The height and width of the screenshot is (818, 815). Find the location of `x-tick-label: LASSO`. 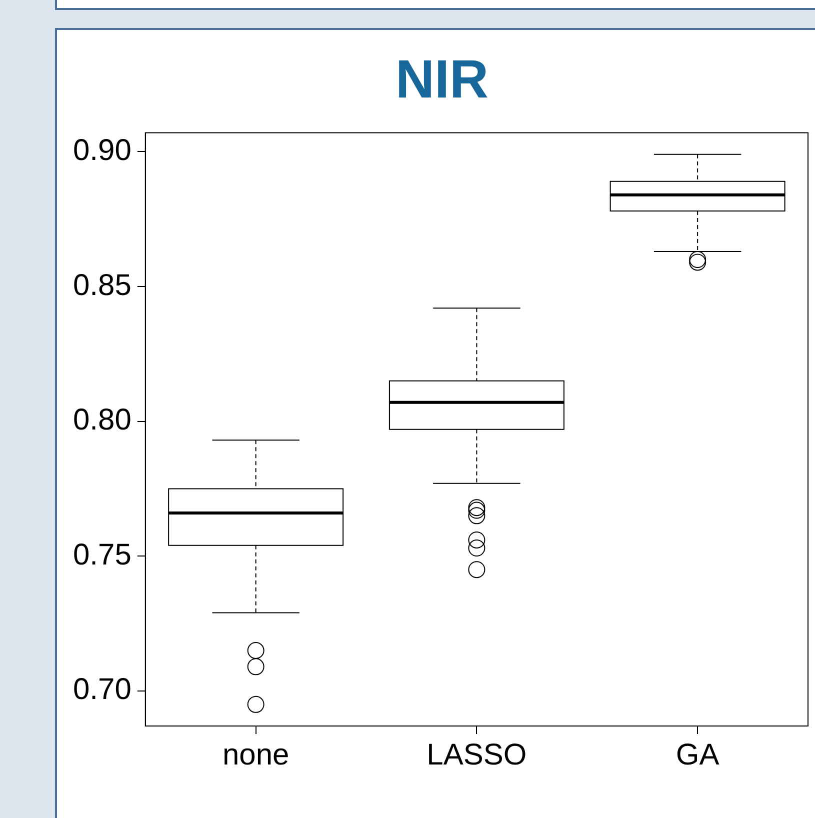

x-tick-label: LASSO is located at coordinates (476, 755).